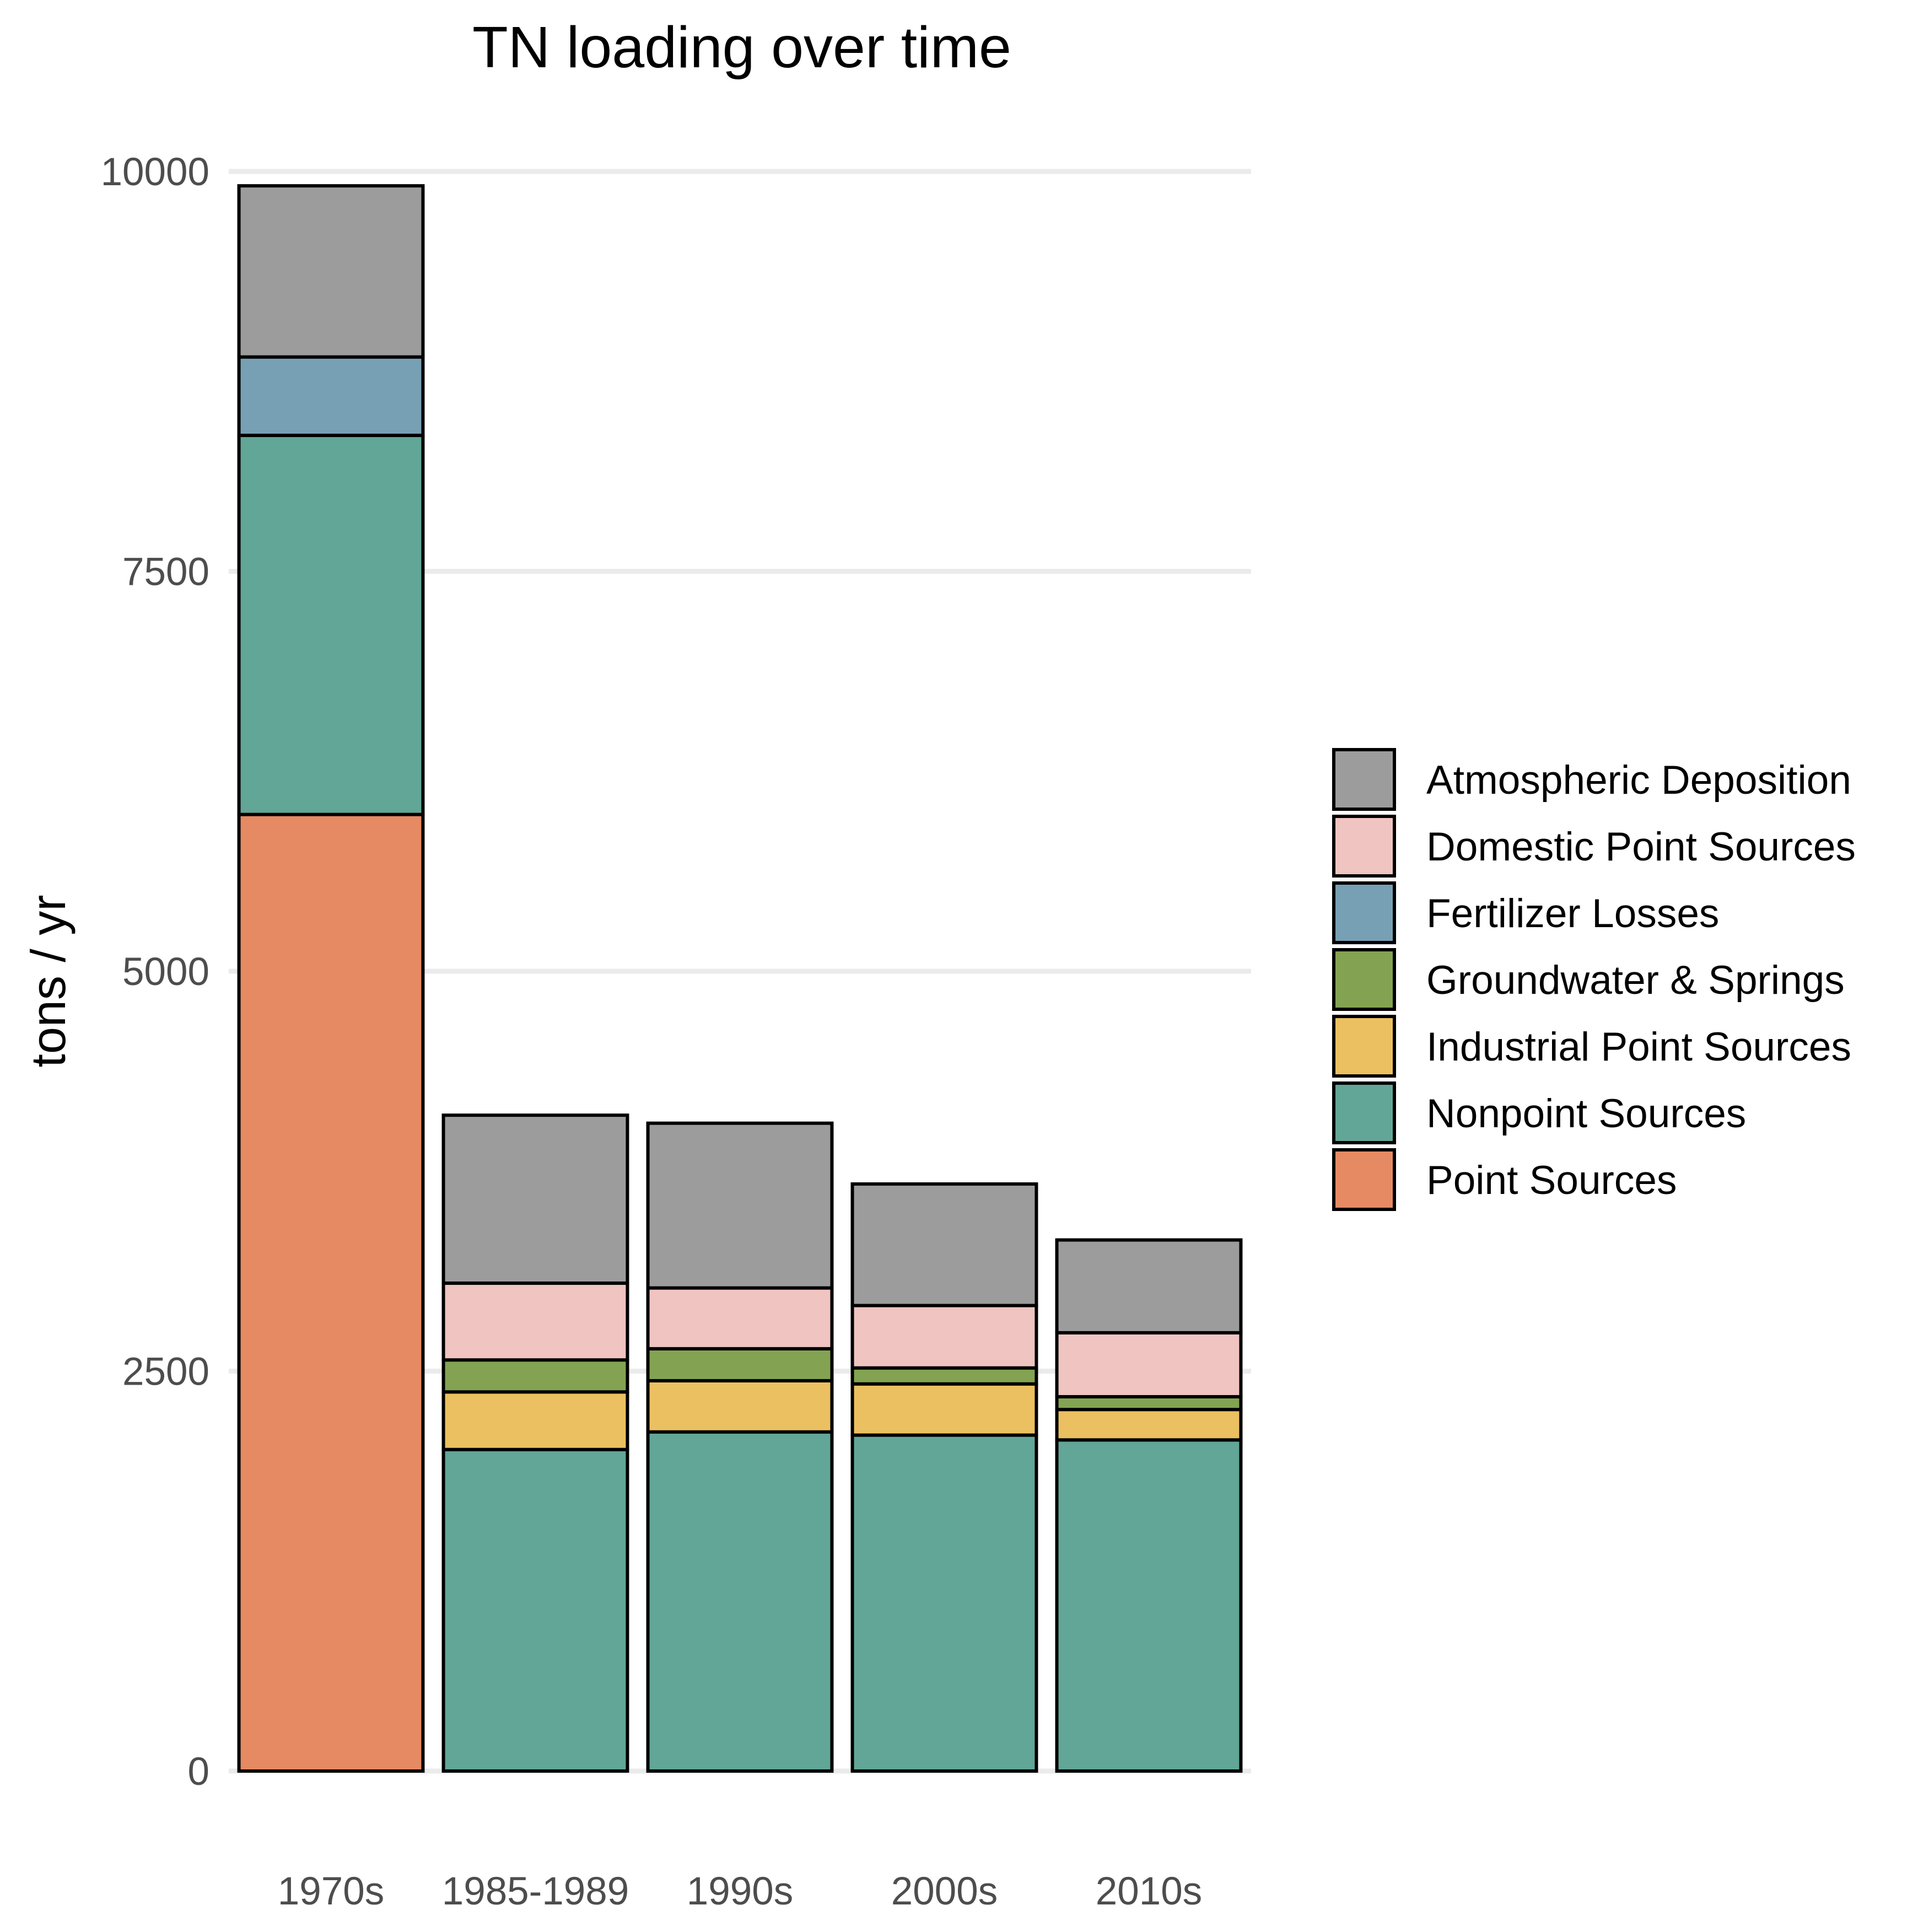 Image resolution: width=1929 pixels, height=1932 pixels. I want to click on bar-1990s-atmospheric-deposition, so click(740, 1205).